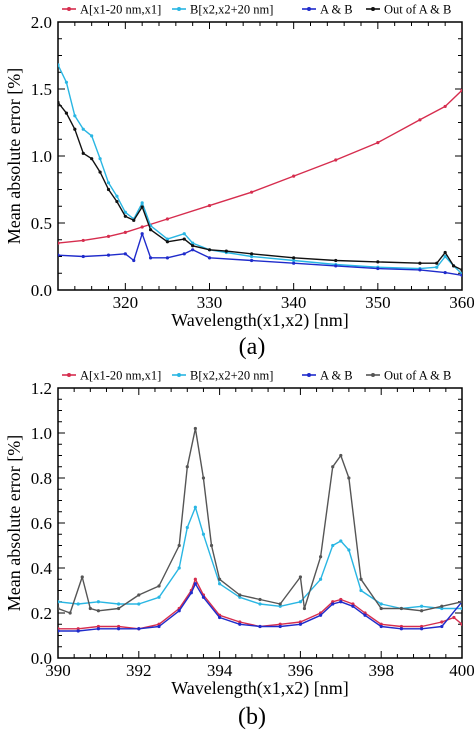 This screenshot has width=474, height=732. I want to click on y-tick-label: 0.6, so click(41, 523).